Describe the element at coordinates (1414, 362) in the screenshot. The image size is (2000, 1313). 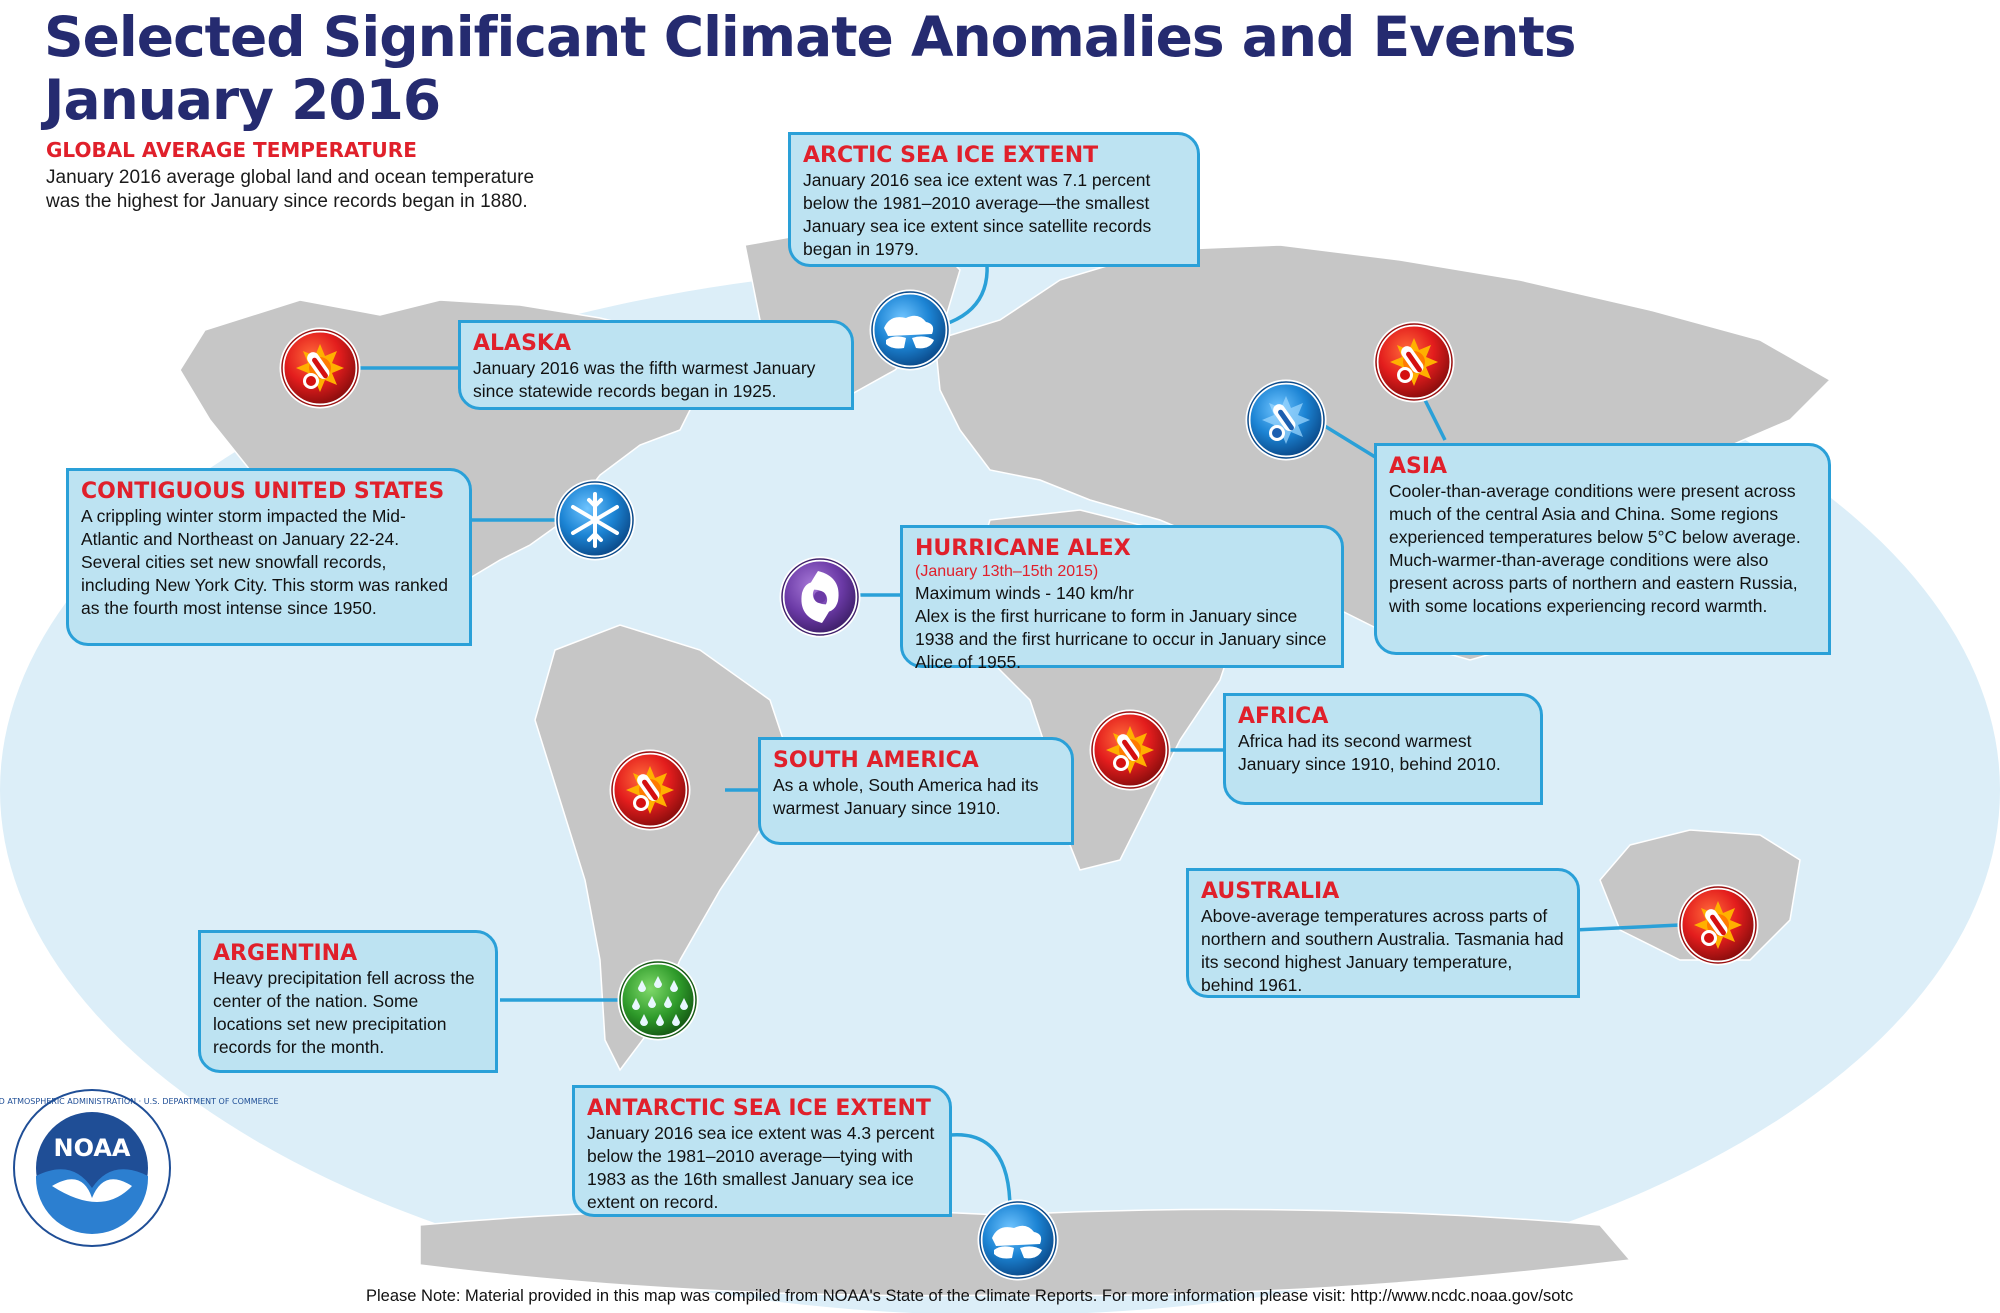
I see `asia-warm-thermometer-icon` at that location.